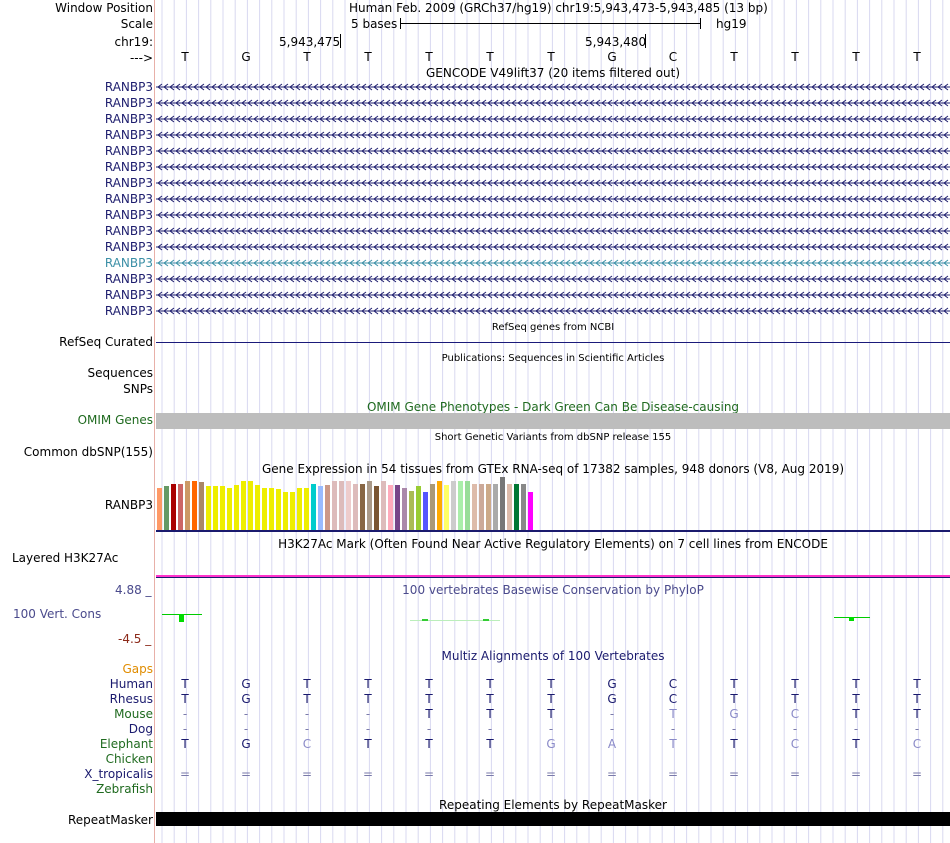 The image size is (950, 843). Describe the element at coordinates (120, 373) in the screenshot. I see `publications-label: Sequences` at that location.